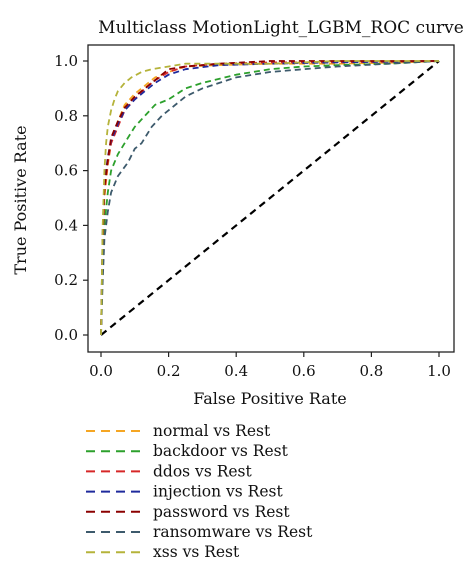 This screenshot has height=575, width=474. What do you see at coordinates (66, 280) in the screenshot?
I see `y-tick-label: 0.2` at bounding box center [66, 280].